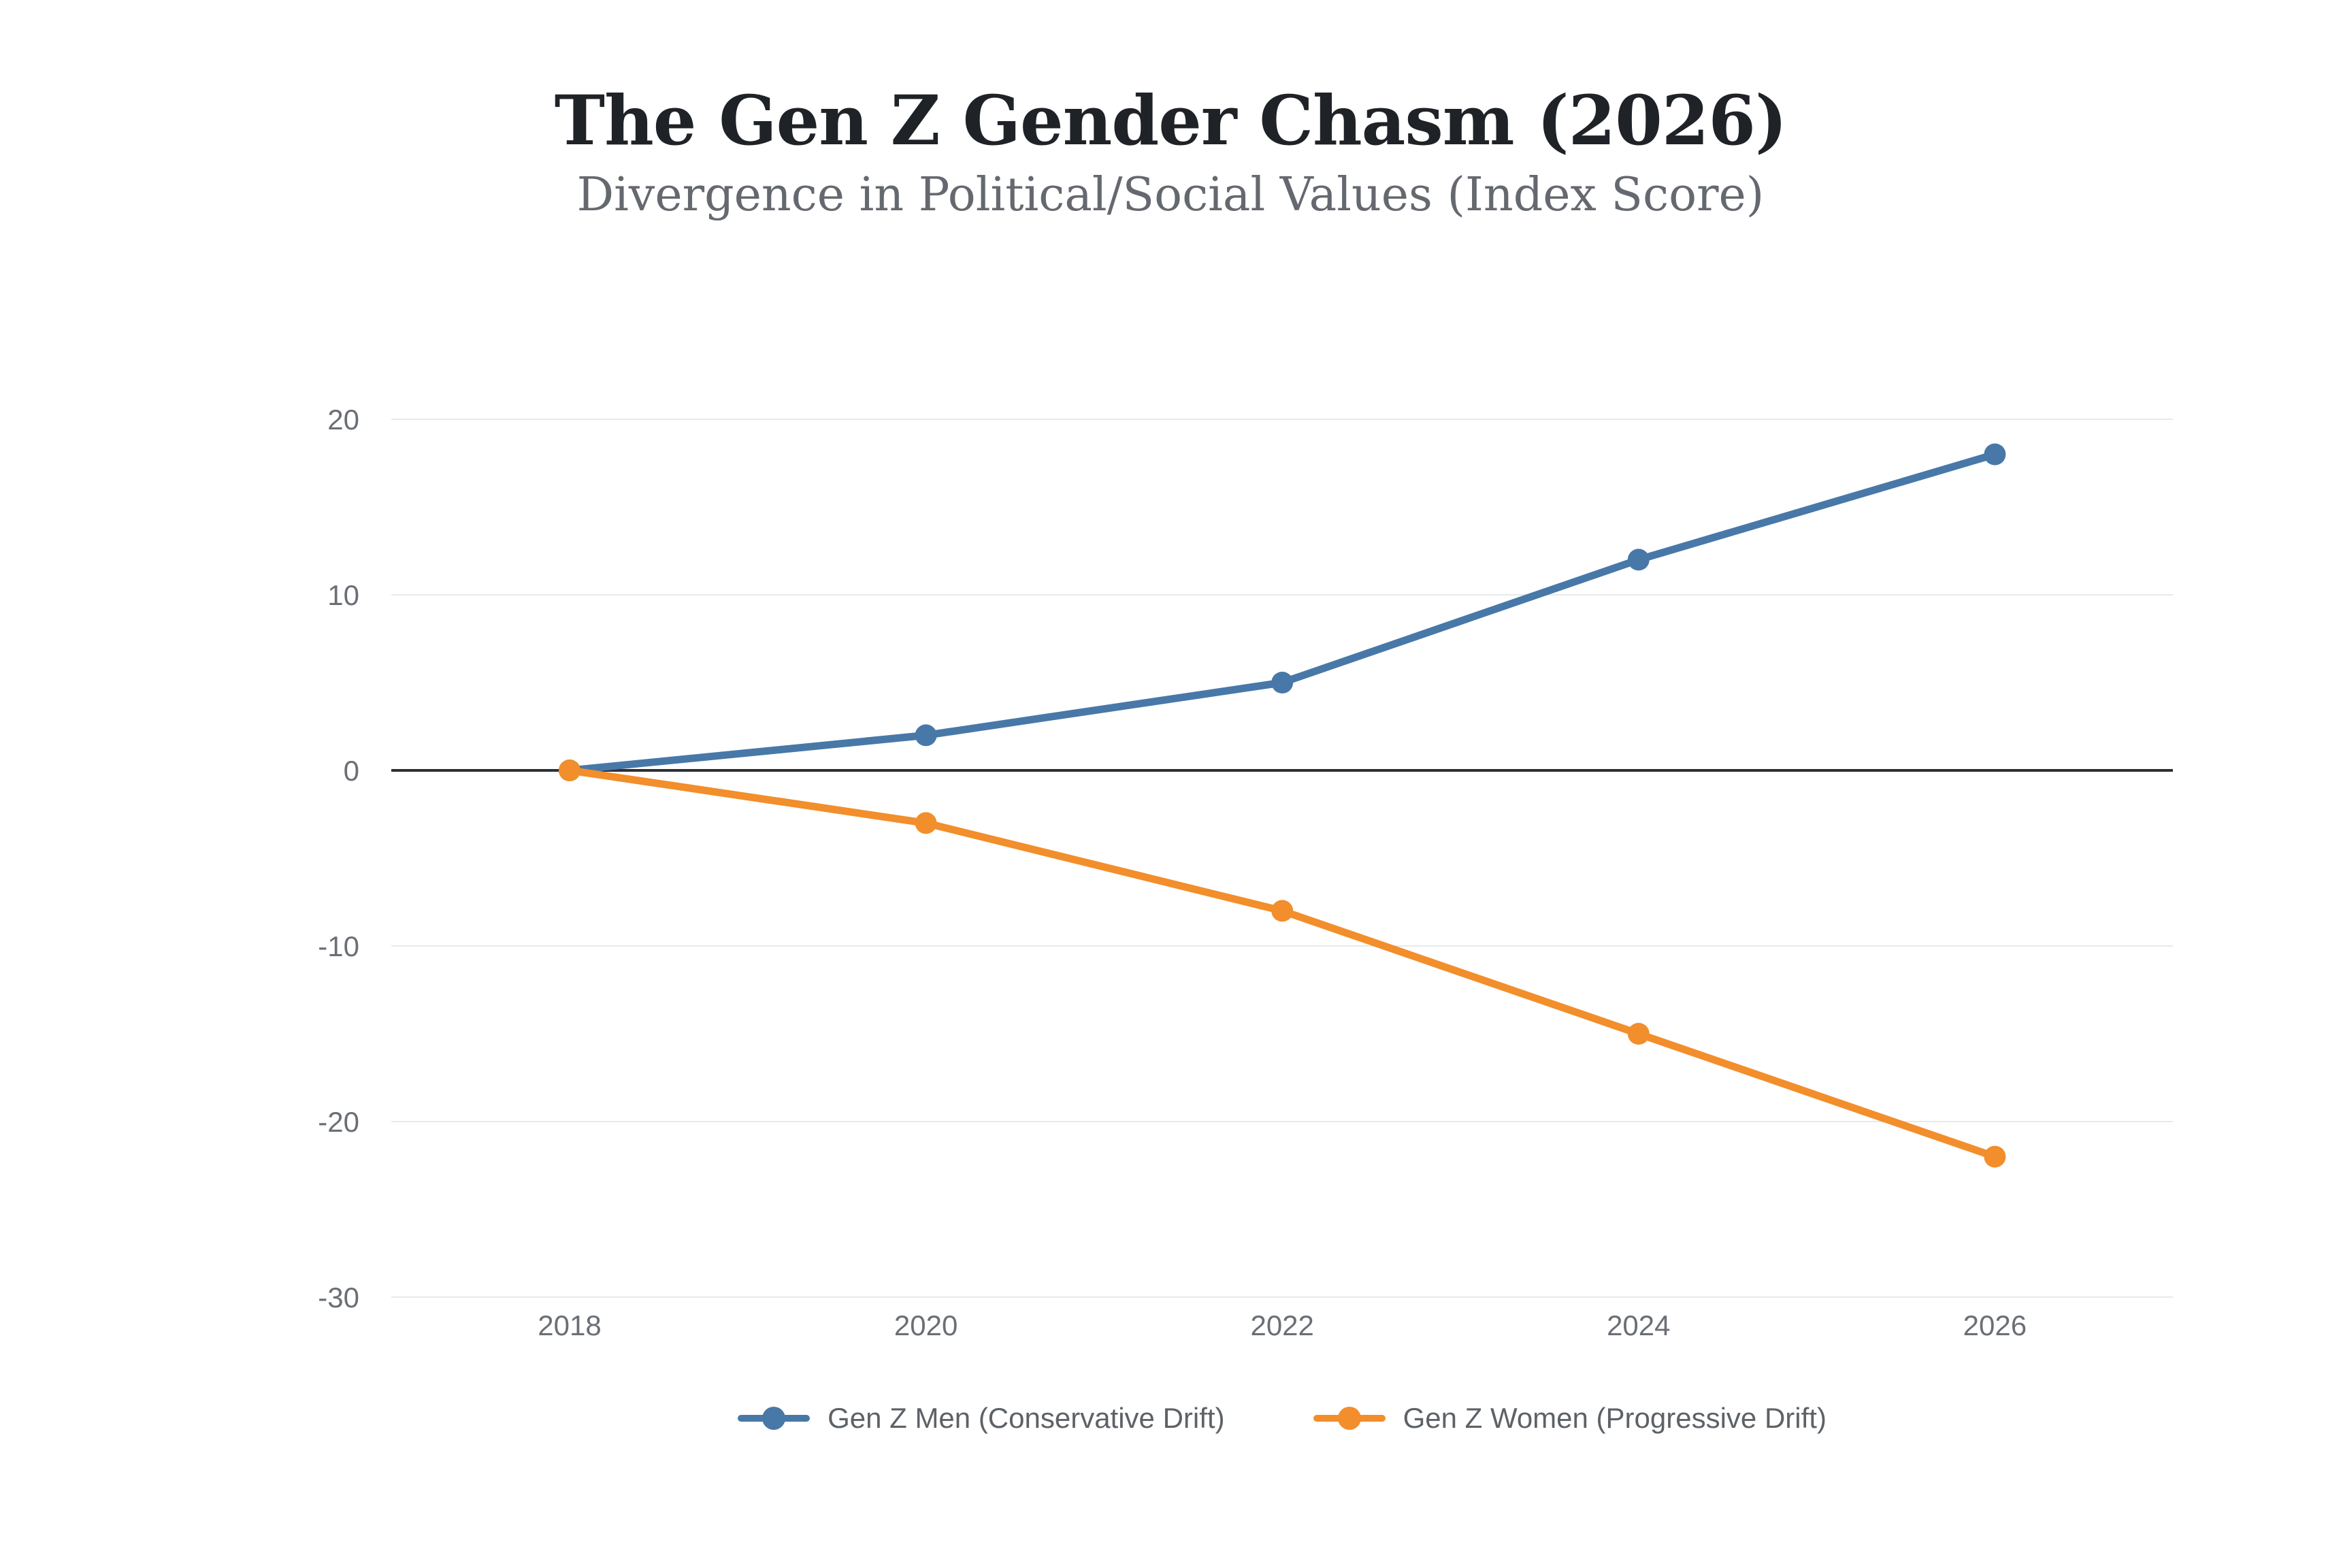 This screenshot has height=1568, width=2341. I want to click on y-tick-label: -20, so click(338, 1122).